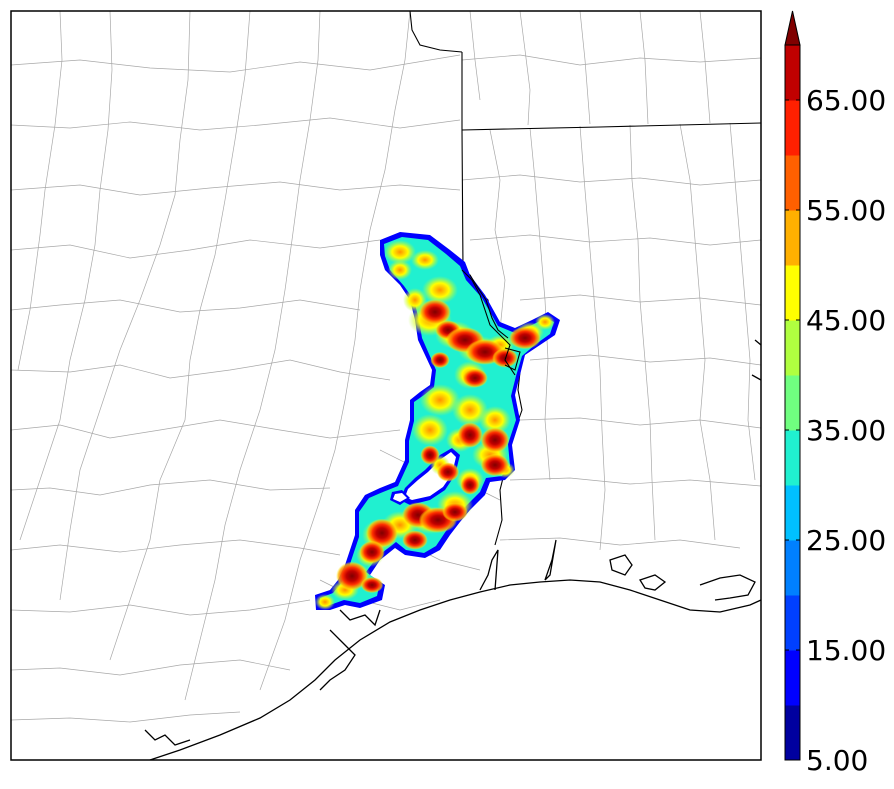 This screenshot has width=894, height=789. Describe the element at coordinates (846, 430) in the screenshot. I see `colorbar-tick-label-35: 35.00` at that location.